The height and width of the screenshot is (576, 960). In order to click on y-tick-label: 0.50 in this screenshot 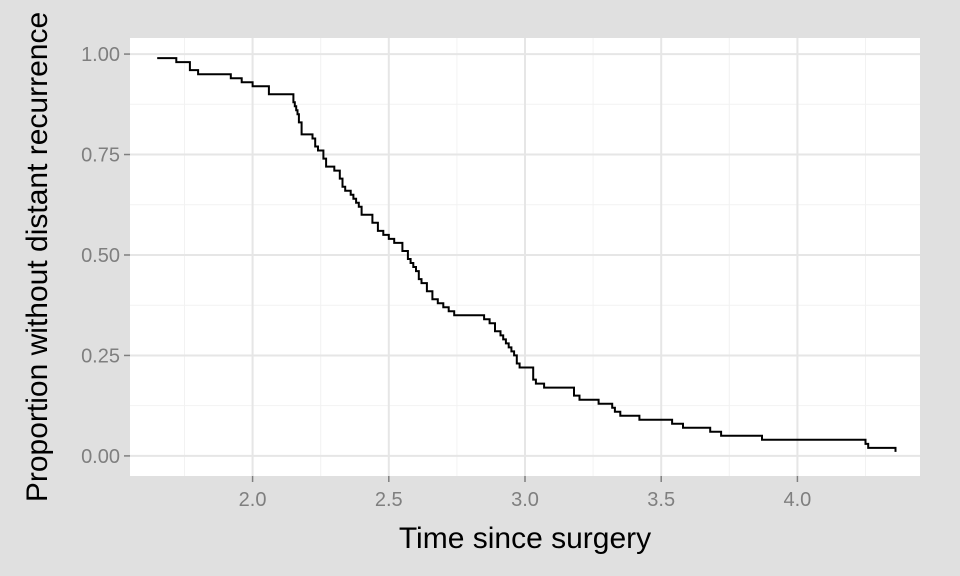, I will do `click(100, 256)`.